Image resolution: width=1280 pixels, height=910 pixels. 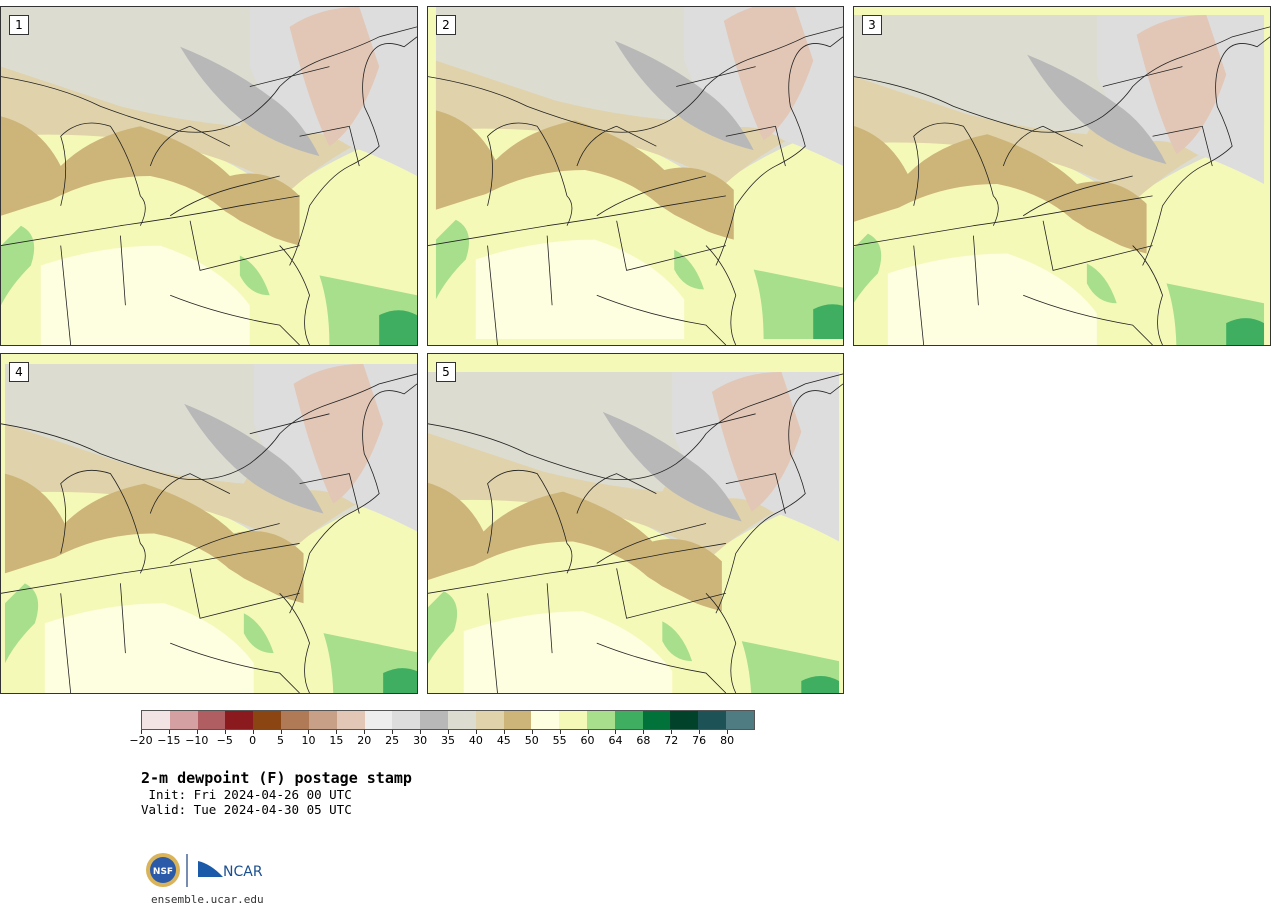 I want to click on ensemble-member-map-2: 2, so click(x=635, y=176).